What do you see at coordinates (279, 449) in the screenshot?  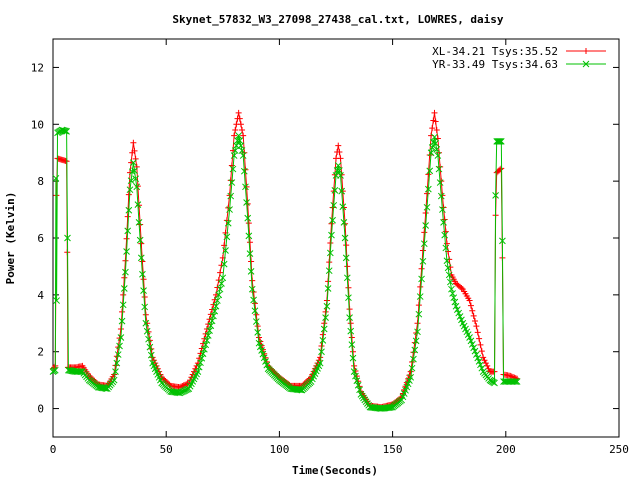 I see `x-tick-label: 100` at bounding box center [279, 449].